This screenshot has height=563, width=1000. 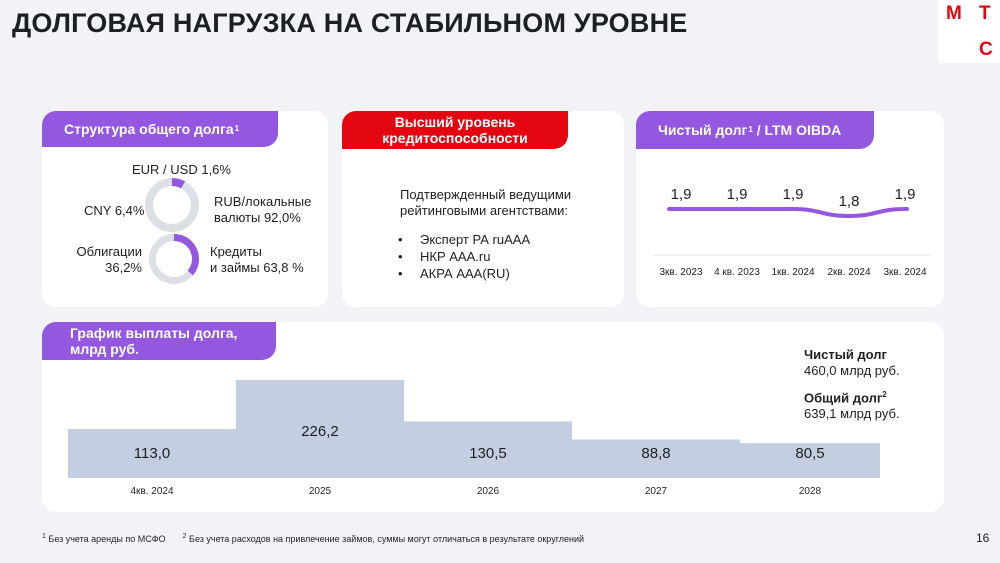 I want to click on label-rub-2: валюты 92,0%, so click(x=257, y=217).